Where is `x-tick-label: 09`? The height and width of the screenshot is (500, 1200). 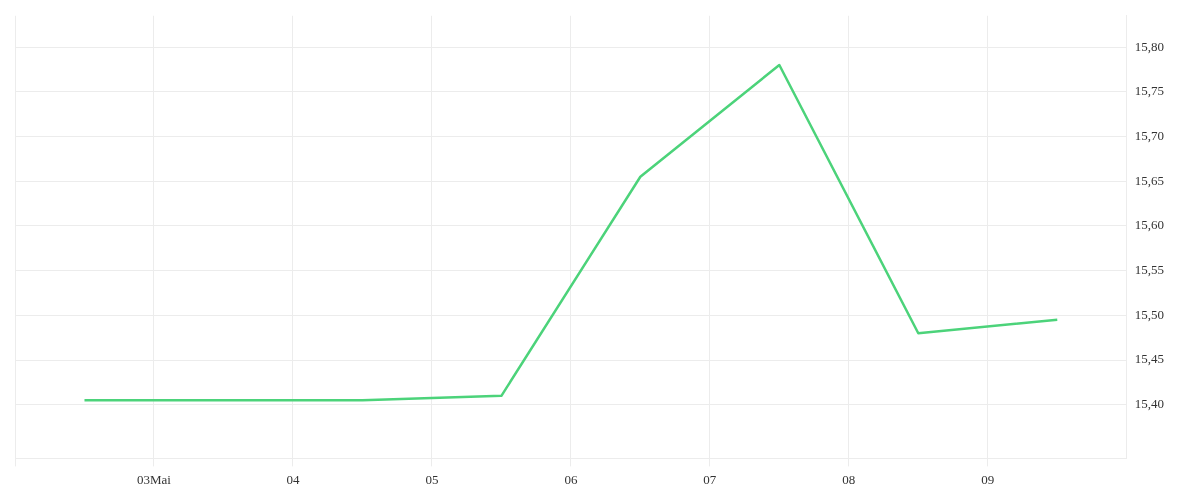 x-tick-label: 09 is located at coordinates (988, 479).